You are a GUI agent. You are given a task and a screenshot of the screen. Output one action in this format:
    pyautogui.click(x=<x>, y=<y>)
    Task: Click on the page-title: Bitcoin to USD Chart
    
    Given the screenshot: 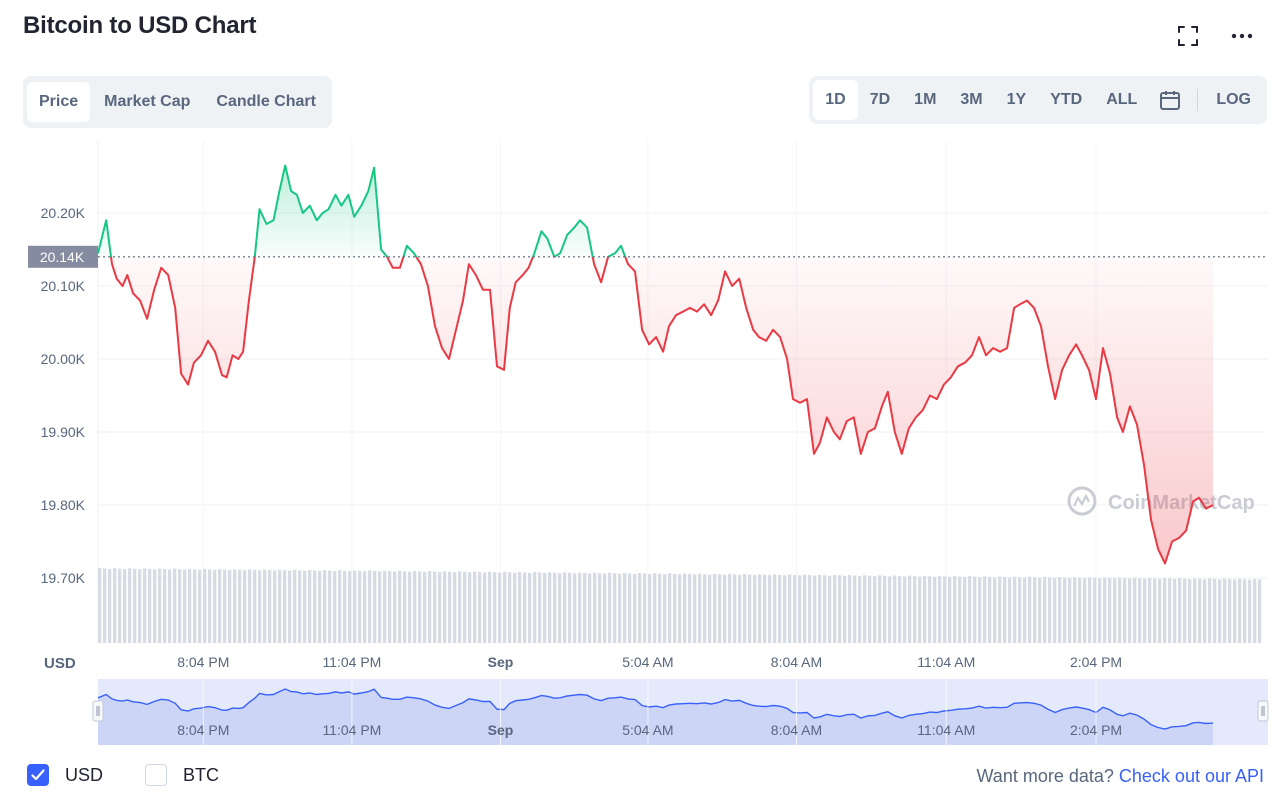 What is the action you would take?
    pyautogui.click(x=140, y=25)
    